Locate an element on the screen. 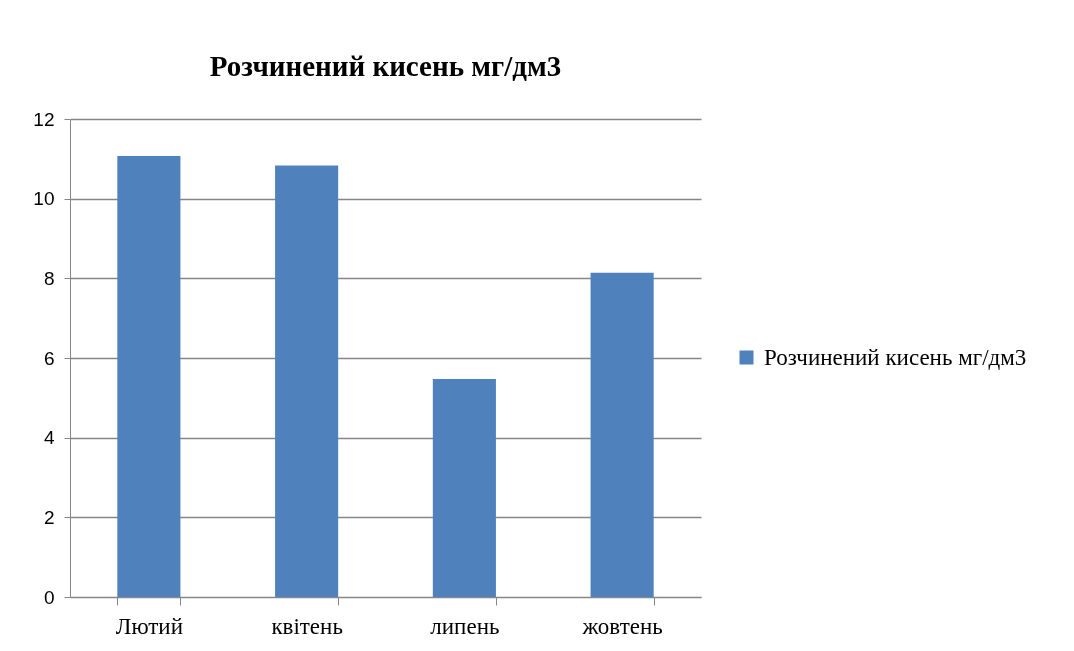  y-tick-label: 12 is located at coordinates (44, 119).